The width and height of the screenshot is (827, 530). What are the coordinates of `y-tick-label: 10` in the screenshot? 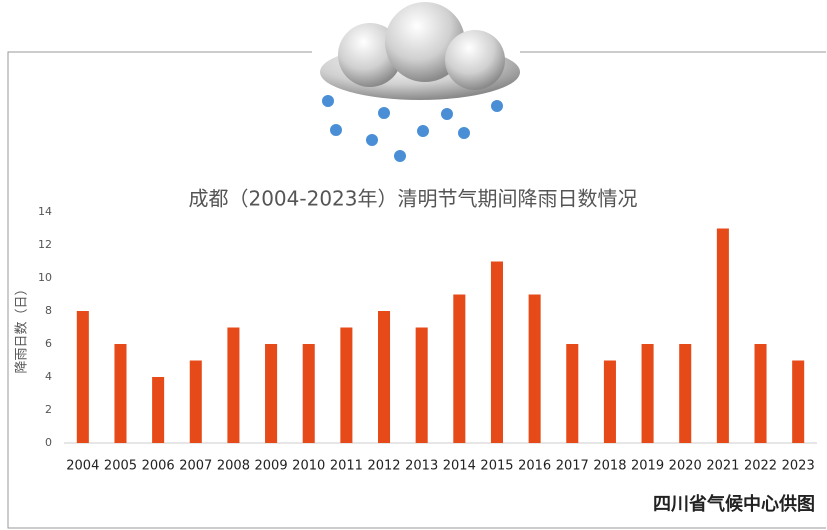 It's located at (45, 277).